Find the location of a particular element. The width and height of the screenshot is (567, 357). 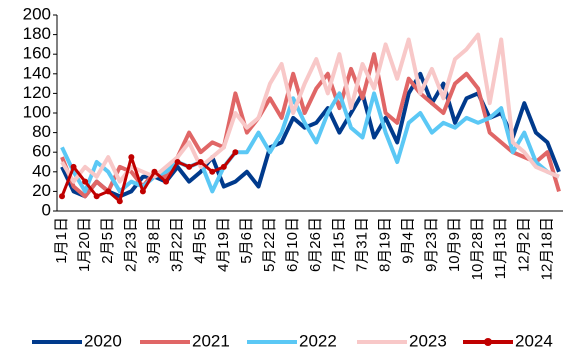

x-tick-label: 8月19日 is located at coordinates (385, 244).